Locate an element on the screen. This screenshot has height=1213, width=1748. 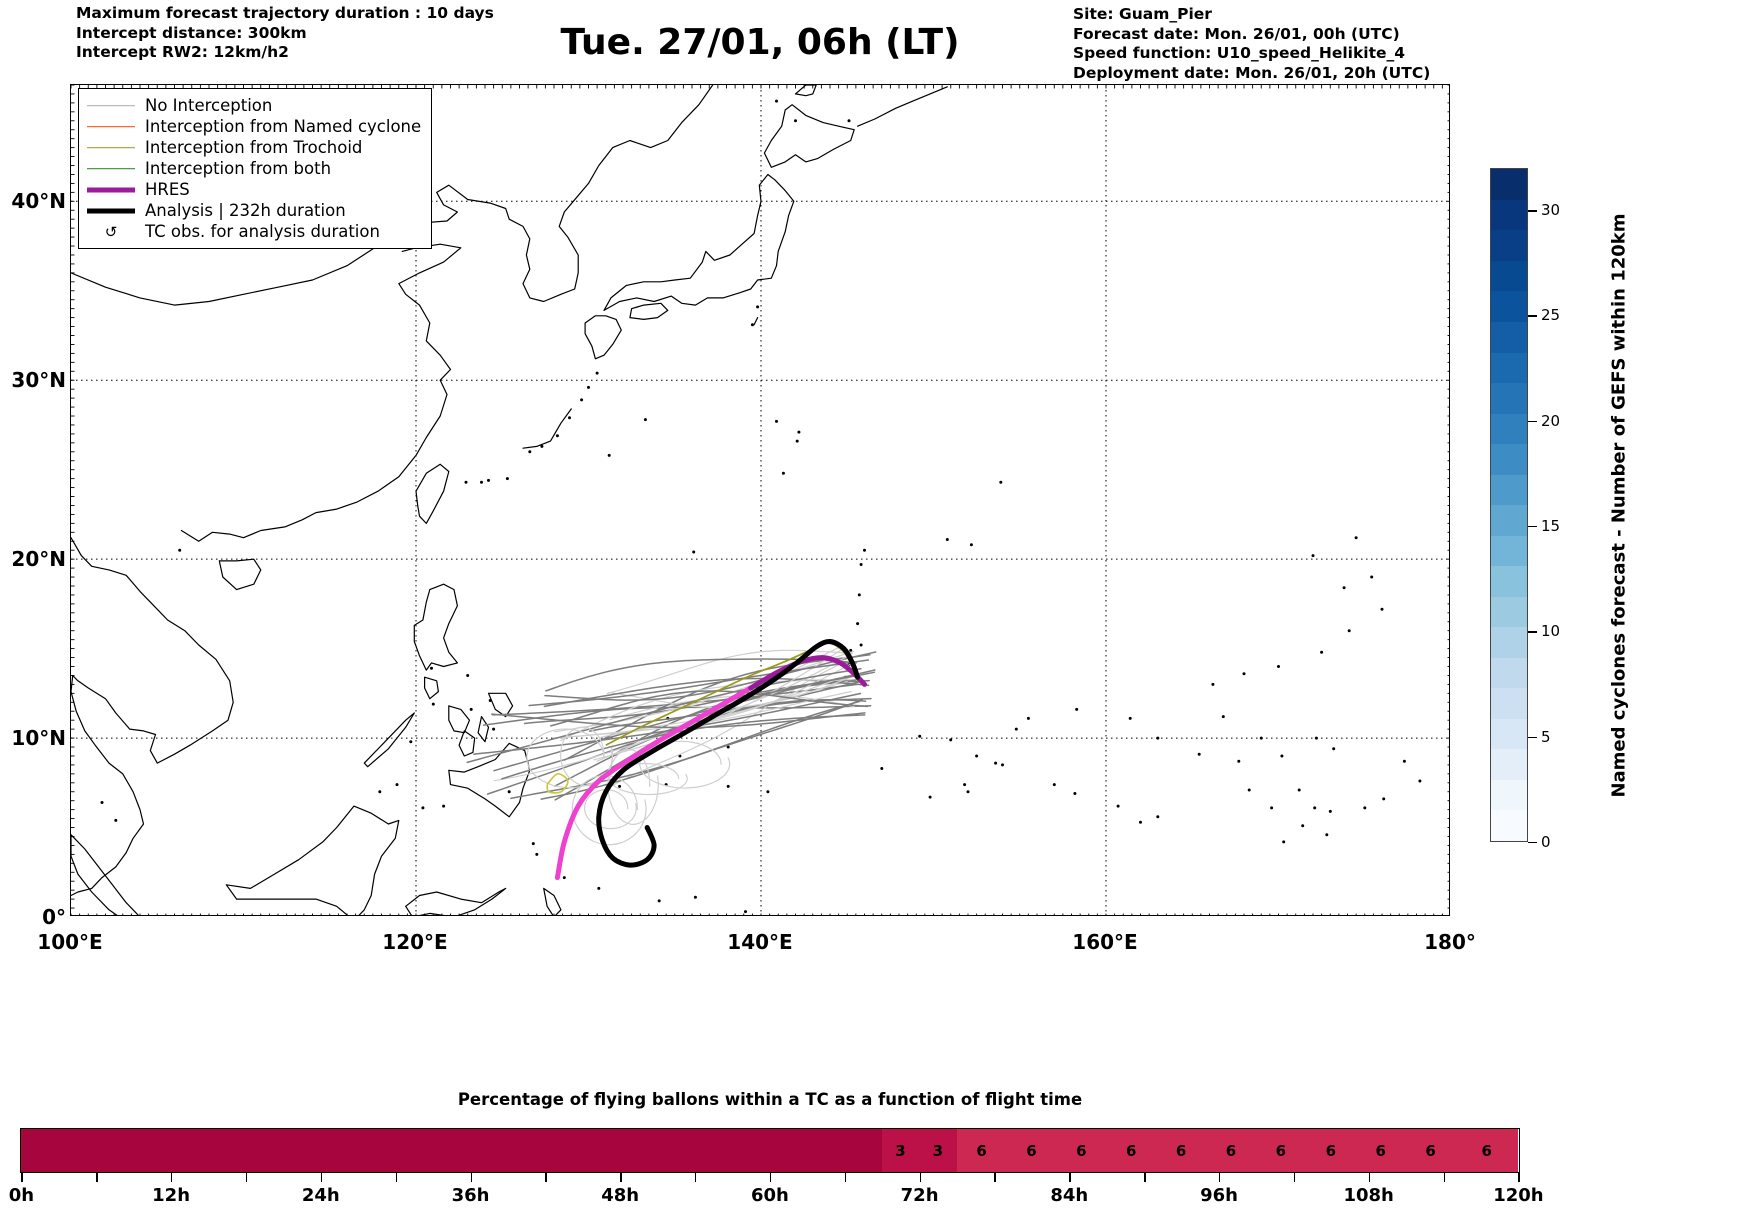
percentage-segment-6: 6 is located at coordinates (1131, 1150).